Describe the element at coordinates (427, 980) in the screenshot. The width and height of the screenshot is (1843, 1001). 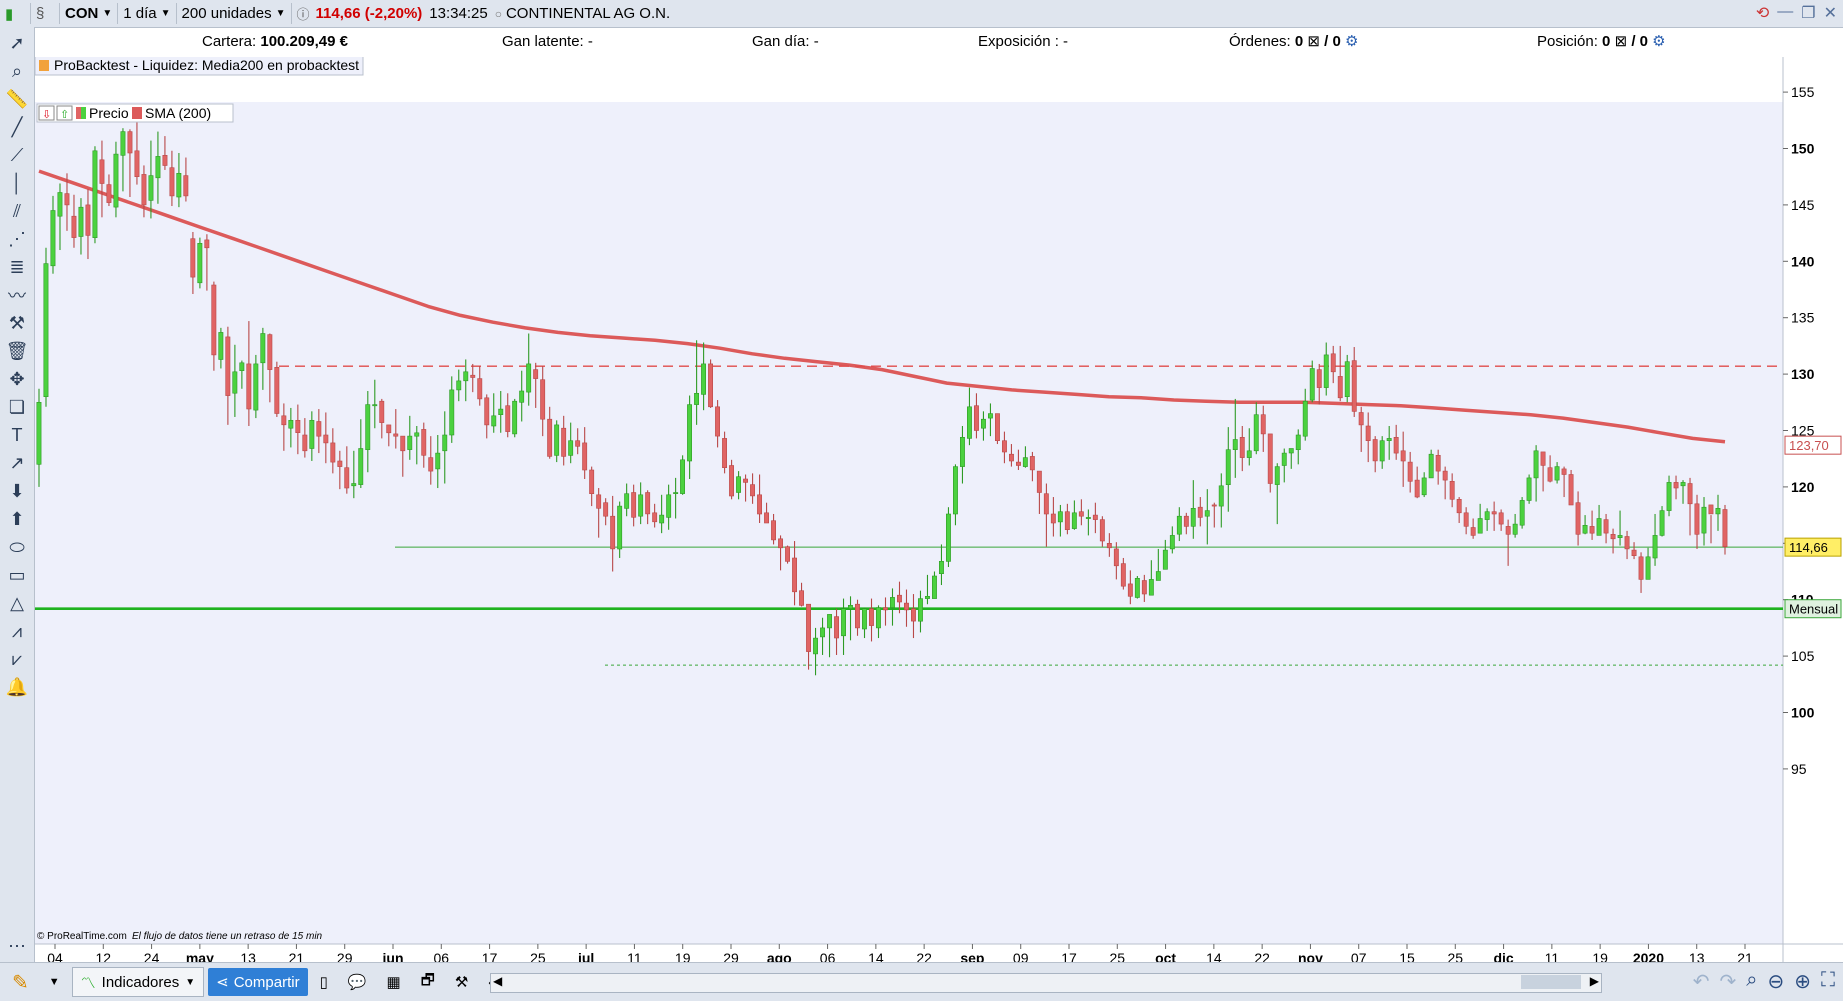
I see `window-icon: 🗗` at that location.